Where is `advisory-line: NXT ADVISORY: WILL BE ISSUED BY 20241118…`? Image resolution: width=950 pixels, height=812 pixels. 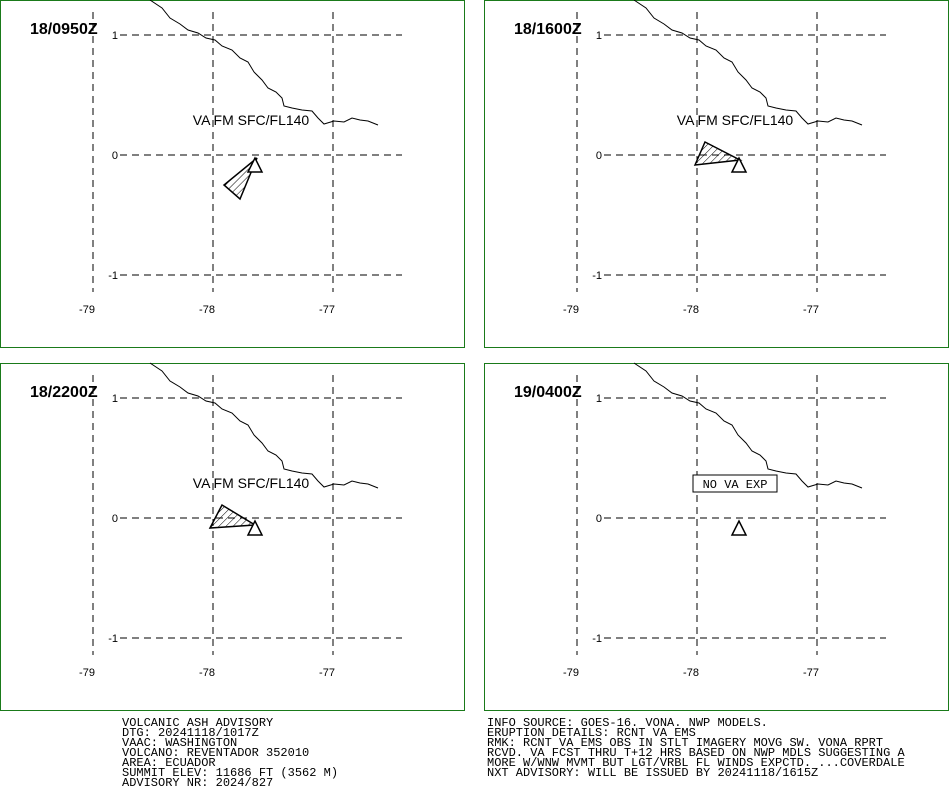 advisory-line: NXT ADVISORY: WILL BE ISSUED BY 20241118… is located at coordinates (652, 773).